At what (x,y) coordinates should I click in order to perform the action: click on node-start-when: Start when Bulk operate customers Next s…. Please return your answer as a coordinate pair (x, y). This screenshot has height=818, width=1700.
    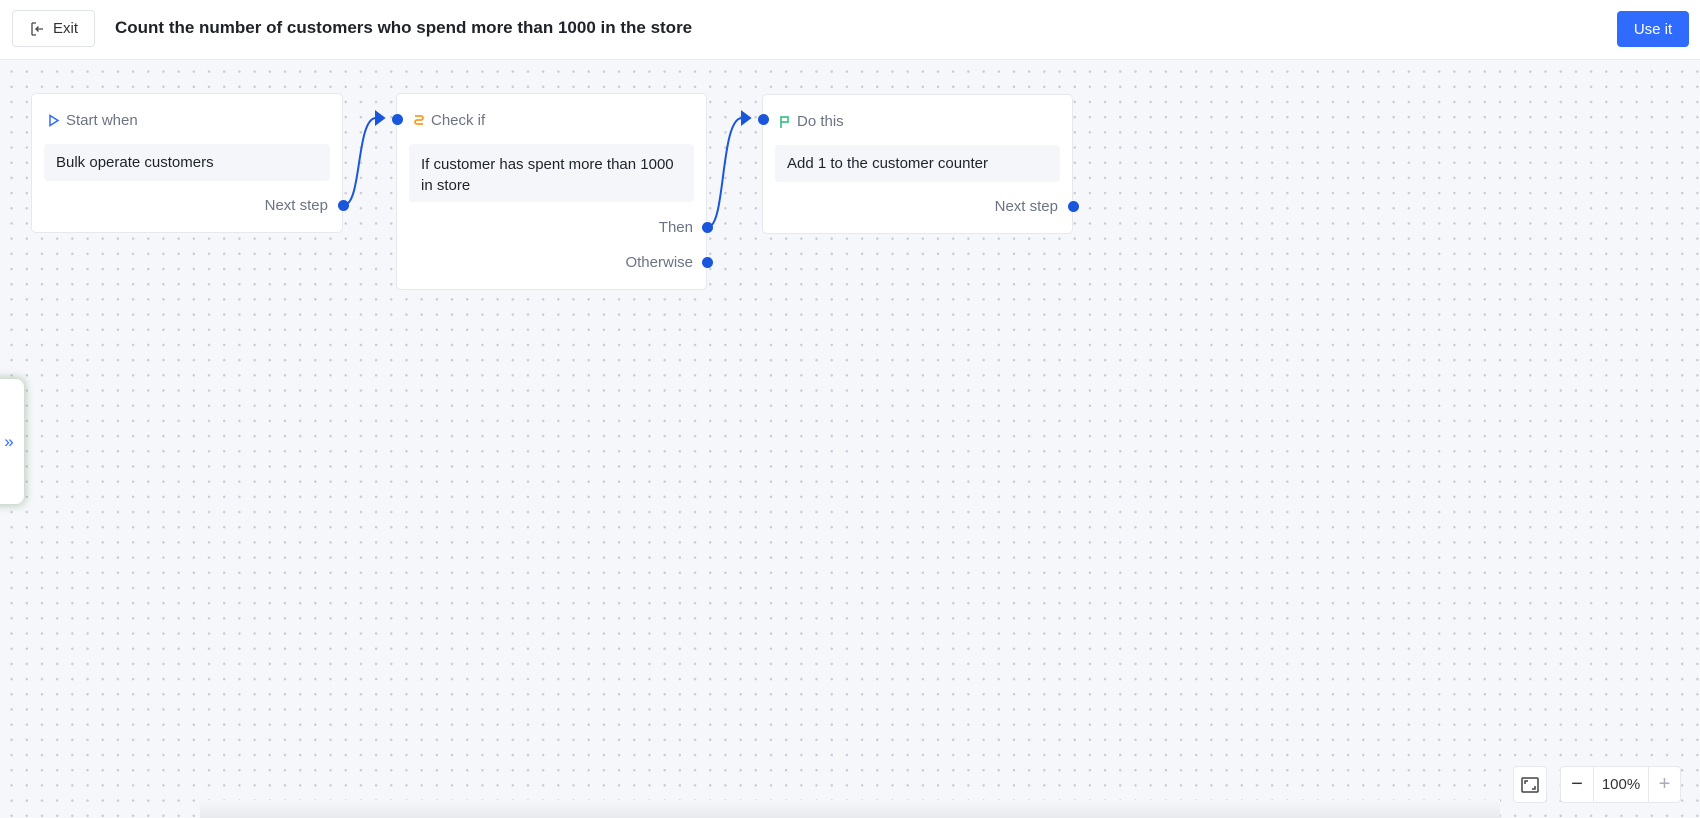
    Looking at the image, I should click on (190, 163).